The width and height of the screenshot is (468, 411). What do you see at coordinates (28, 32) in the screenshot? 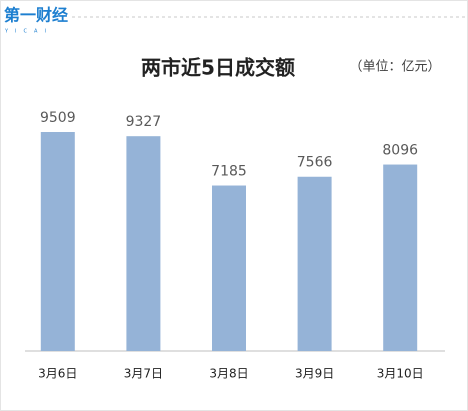
I see `logo-subtext: YICAI` at bounding box center [28, 32].